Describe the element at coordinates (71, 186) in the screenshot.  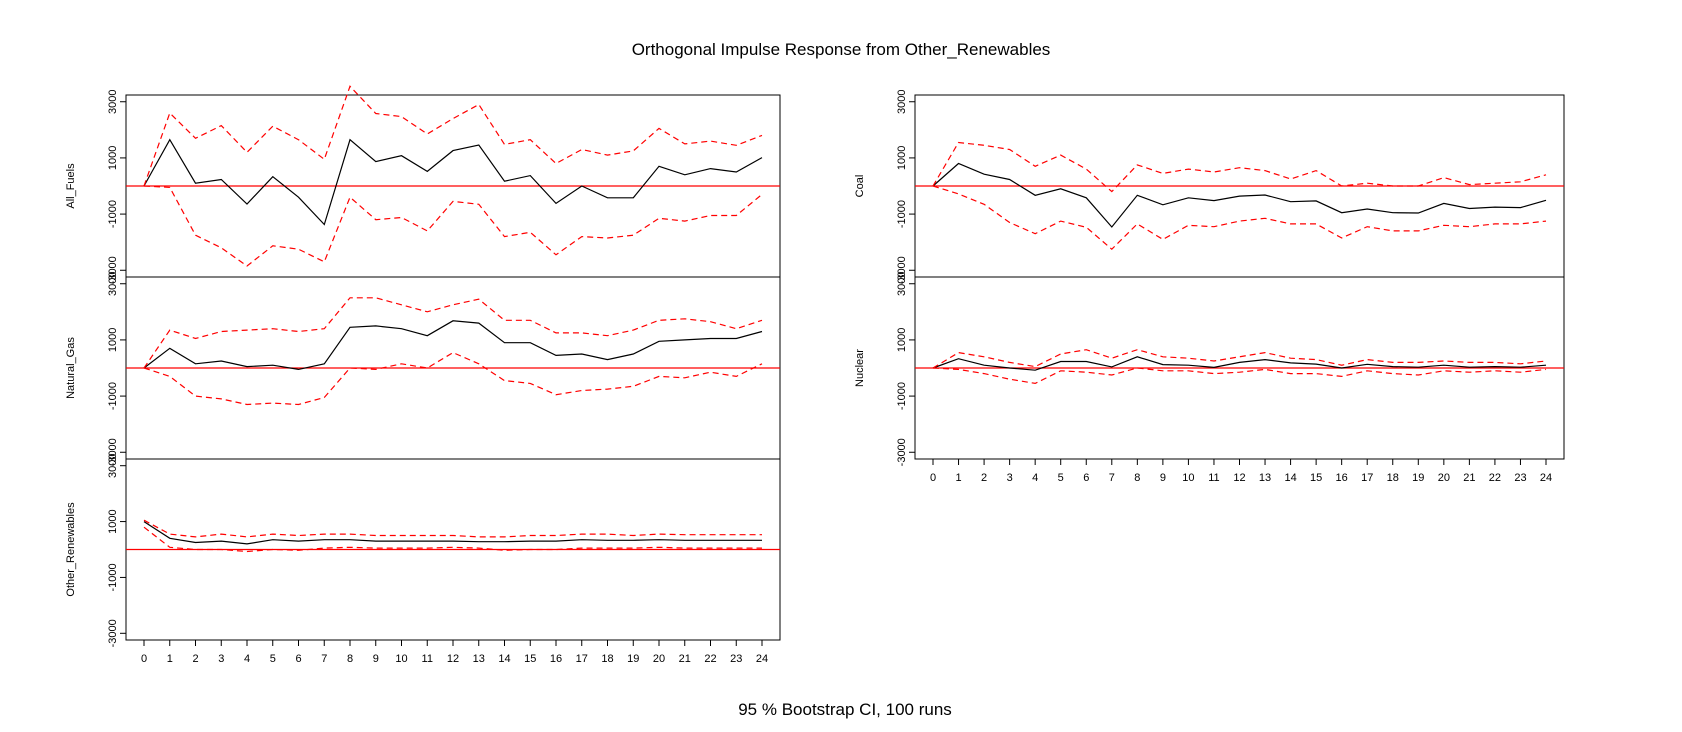
I see `y-axis-label: All_Fuels` at that location.